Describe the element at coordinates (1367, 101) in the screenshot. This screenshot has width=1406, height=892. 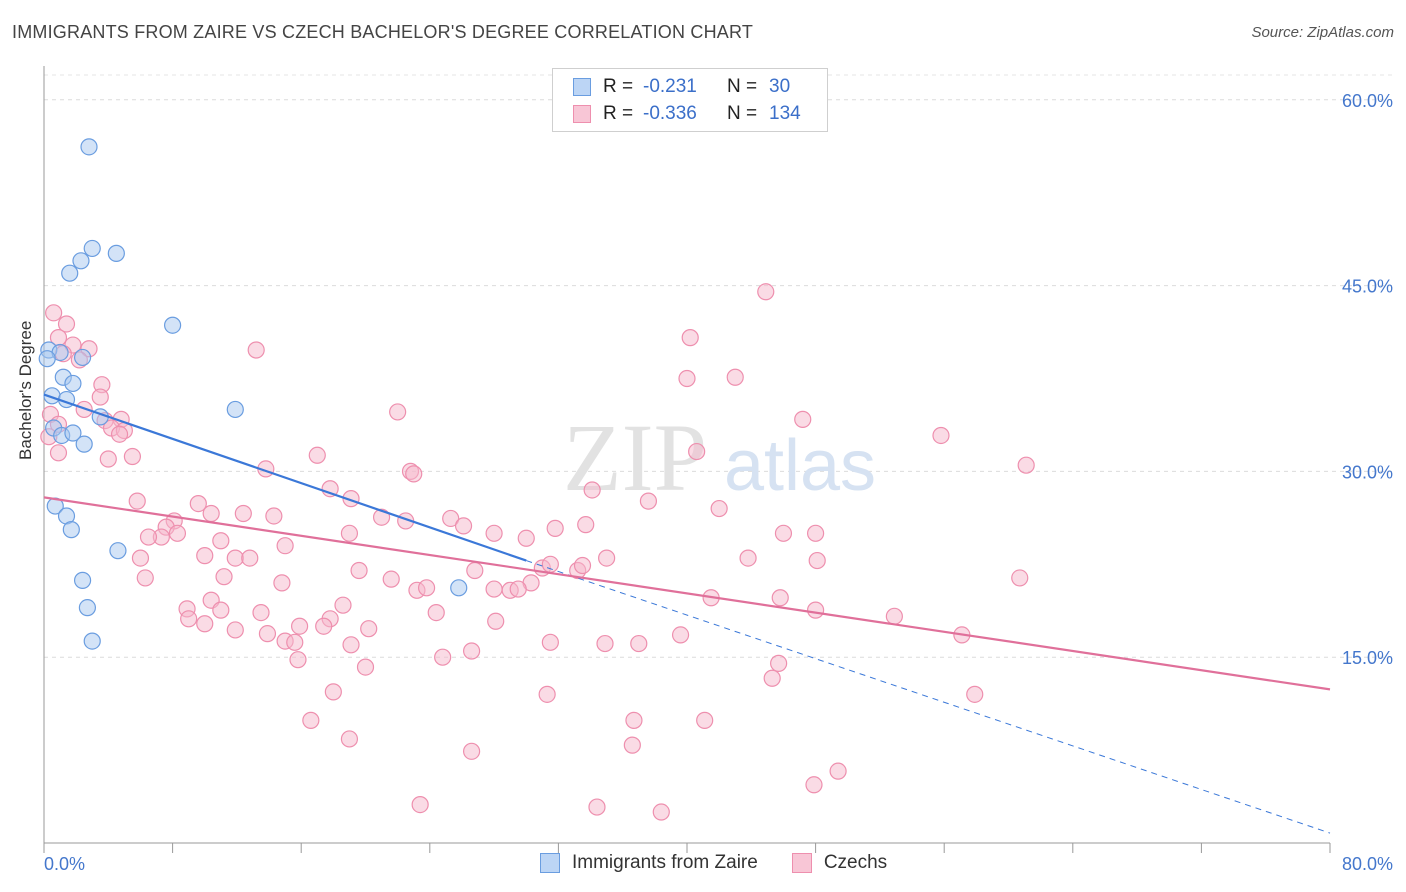
I see `y-tick-label: 60.0%` at that location.